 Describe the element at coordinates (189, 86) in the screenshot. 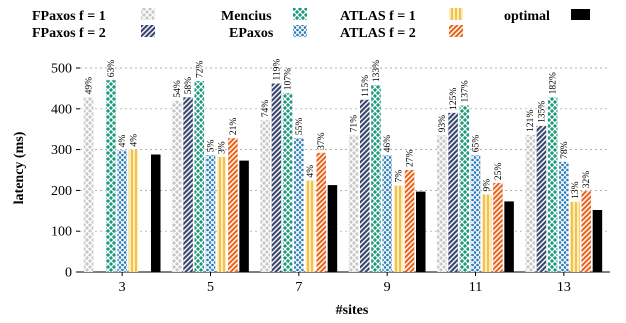

I see `bar-label-fpaxos-f-2-5: 58%` at that location.